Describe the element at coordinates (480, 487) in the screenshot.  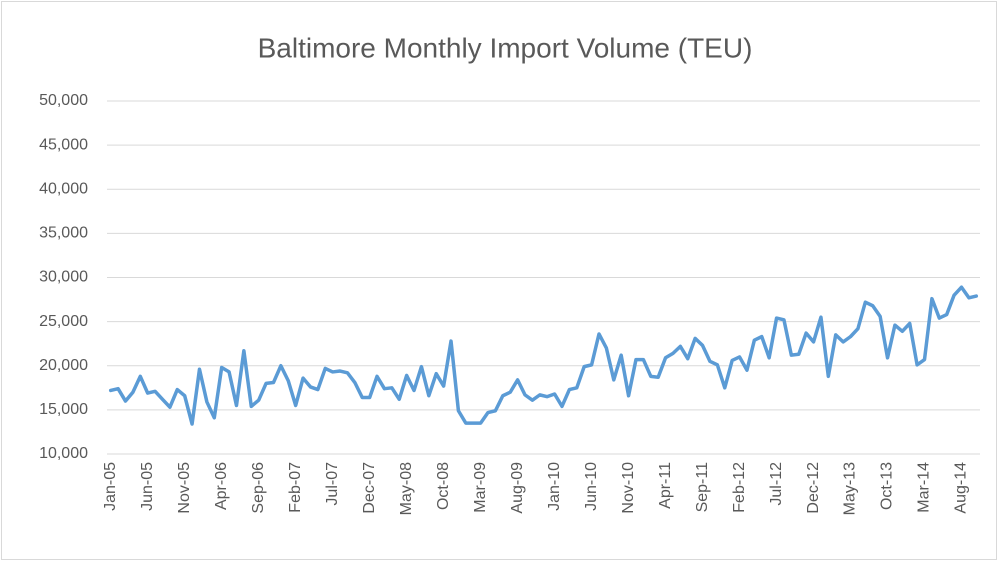
I see `x-tick-label: Mar-09` at that location.